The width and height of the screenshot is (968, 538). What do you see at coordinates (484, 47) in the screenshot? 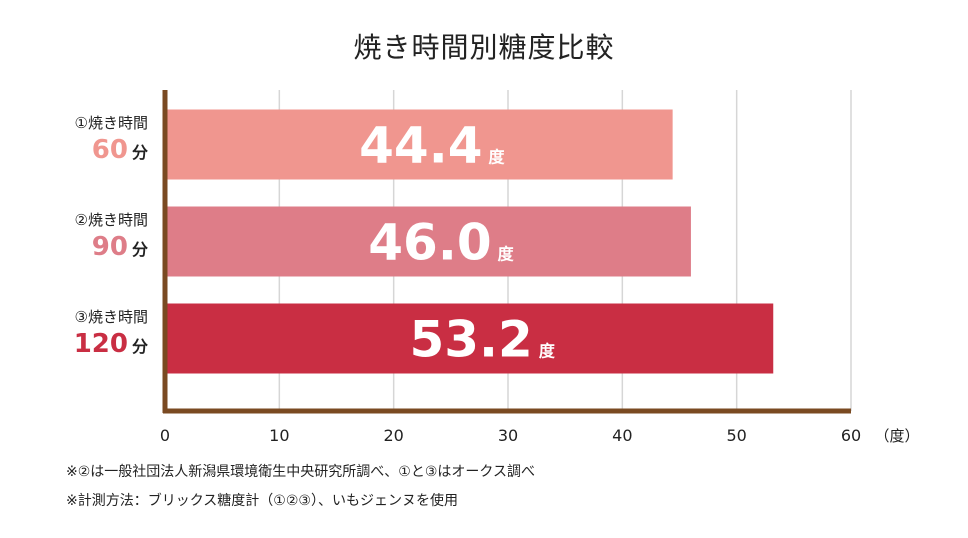
I see `chart-title: 焼き時間別糖度比較` at bounding box center [484, 47].